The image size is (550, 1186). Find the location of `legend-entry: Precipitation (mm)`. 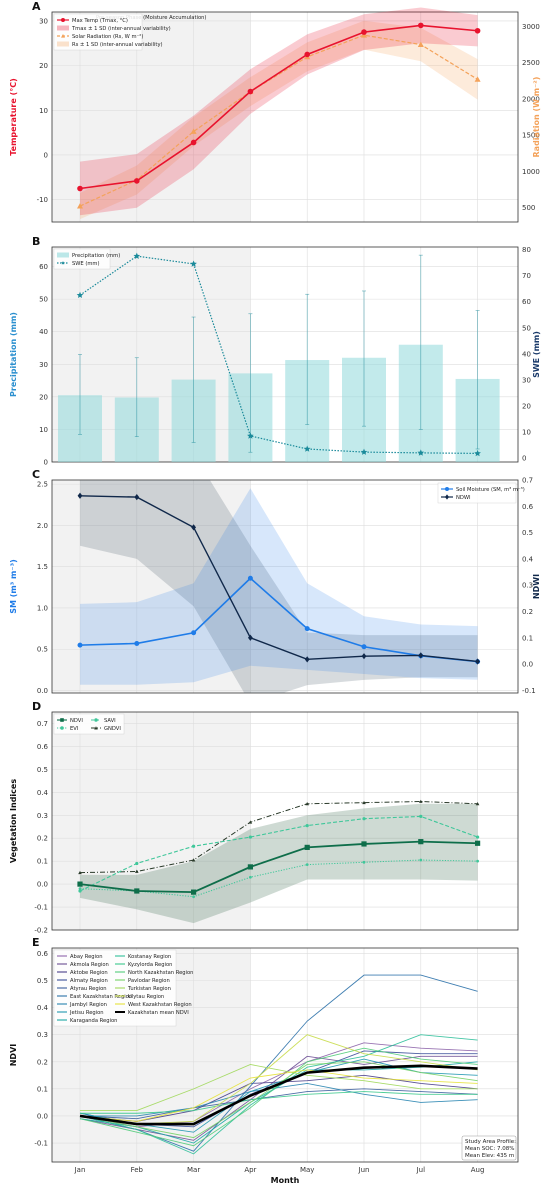

legend-entry: Precipitation (mm) is located at coordinates (96, 256).